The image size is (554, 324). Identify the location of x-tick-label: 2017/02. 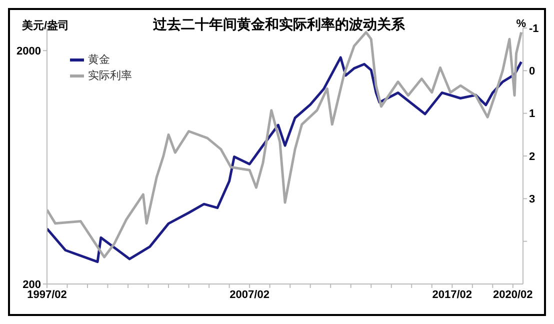
(452, 294).